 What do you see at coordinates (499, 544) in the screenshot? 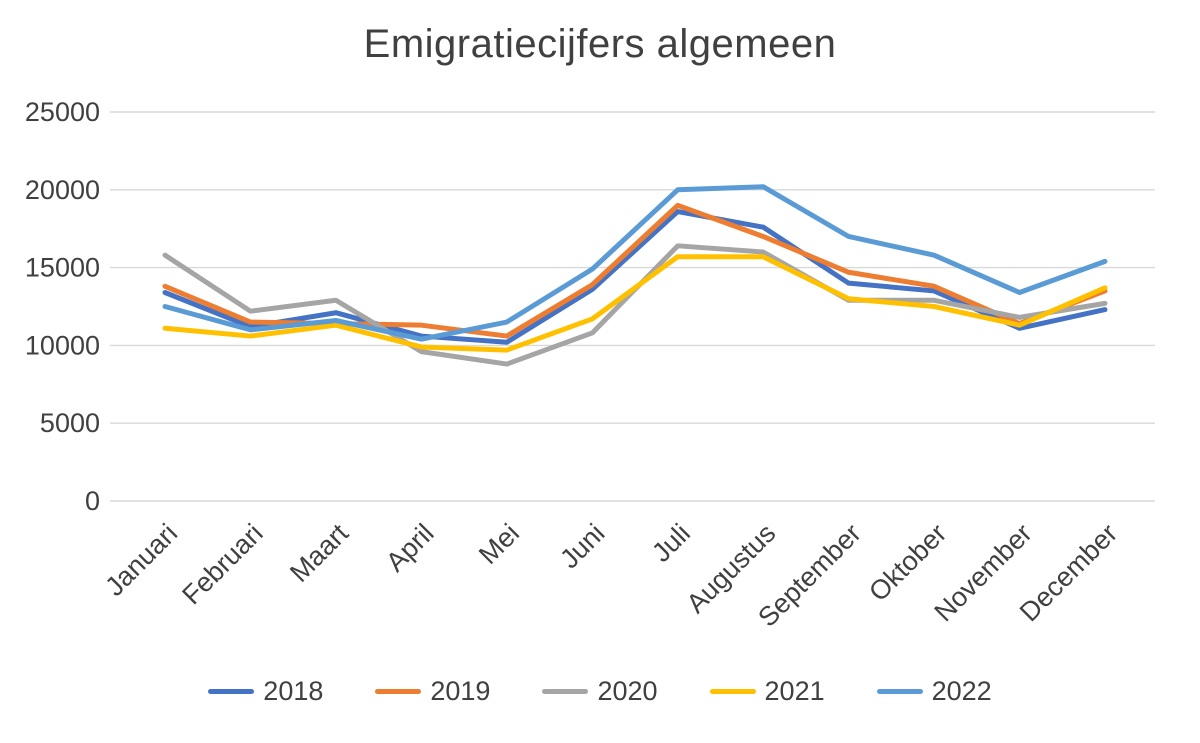
I see `x-tick-label-mei: Mei` at bounding box center [499, 544].